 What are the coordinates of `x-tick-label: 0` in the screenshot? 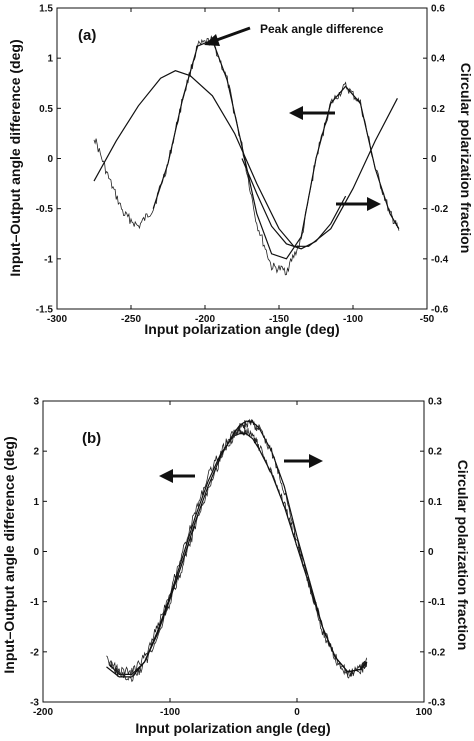 It's located at (297, 712).